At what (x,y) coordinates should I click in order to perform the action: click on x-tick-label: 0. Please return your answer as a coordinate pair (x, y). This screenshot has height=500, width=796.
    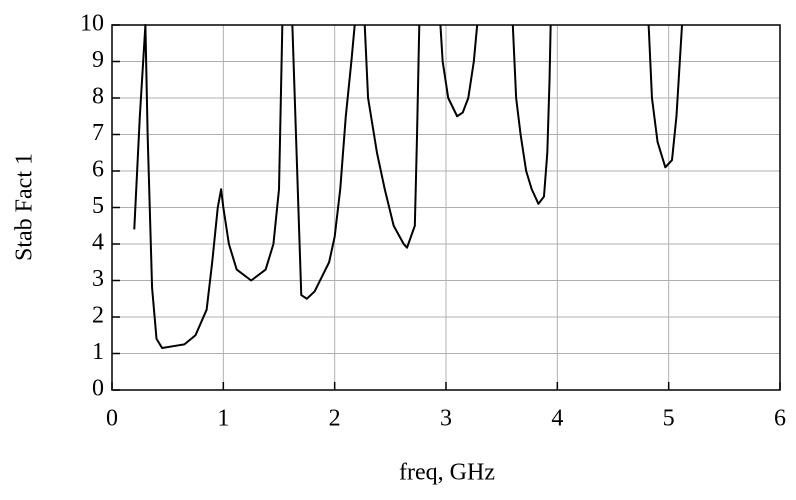
    Looking at the image, I should click on (112, 419).